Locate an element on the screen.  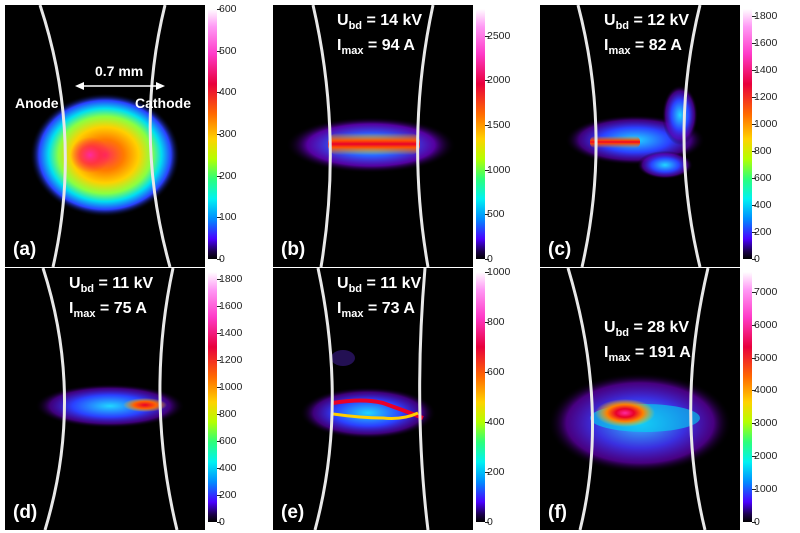
panel-label: (c) is located at coordinates (560, 249).